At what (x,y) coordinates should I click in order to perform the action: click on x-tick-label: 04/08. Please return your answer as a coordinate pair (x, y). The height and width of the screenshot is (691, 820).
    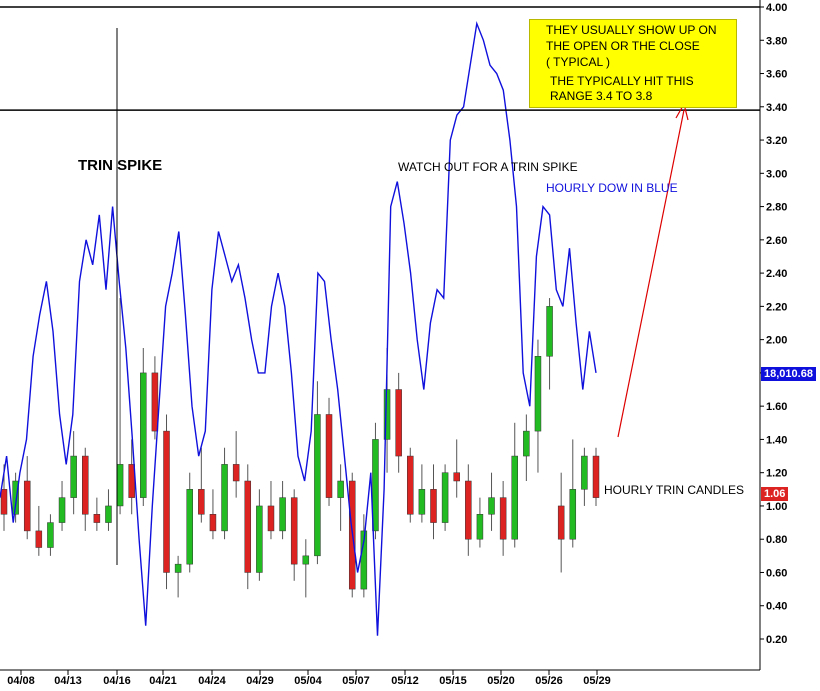
    Looking at the image, I should click on (21, 681).